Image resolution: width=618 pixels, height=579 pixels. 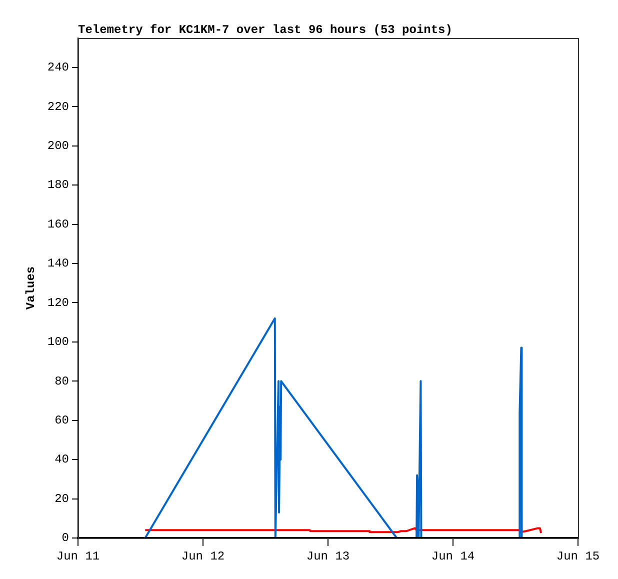 I want to click on x-tick-label: Jun 12, so click(x=203, y=556).